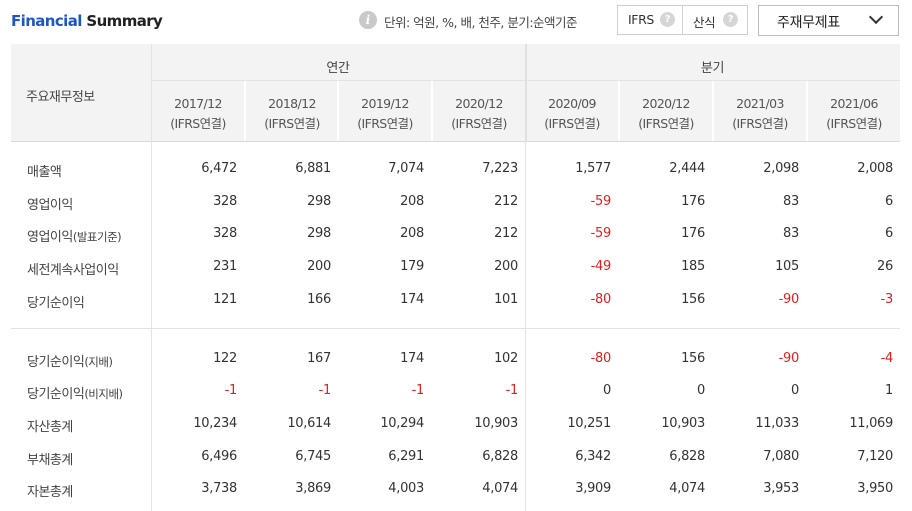 The image size is (912, 511). Describe the element at coordinates (412, 266) in the screenshot. I see `table-cell: 179` at that location.